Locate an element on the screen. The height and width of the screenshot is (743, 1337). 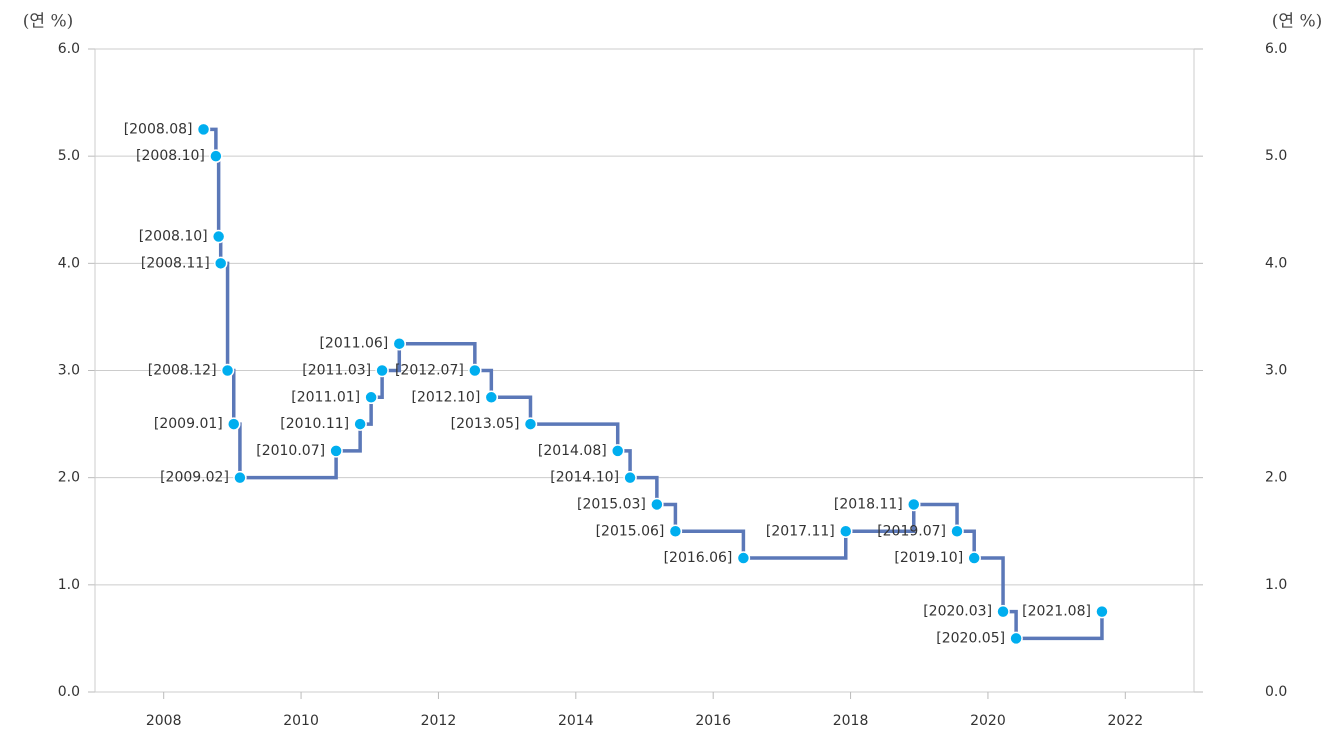
x-tick-label: 2010 is located at coordinates (301, 721).